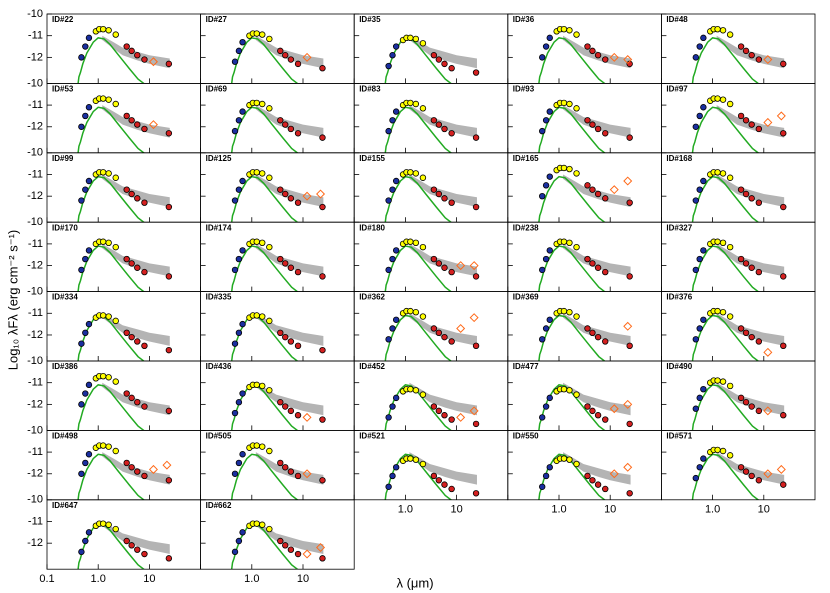  Describe the element at coordinates (219, 158) in the screenshot. I see `panel-id: ID#125` at that location.